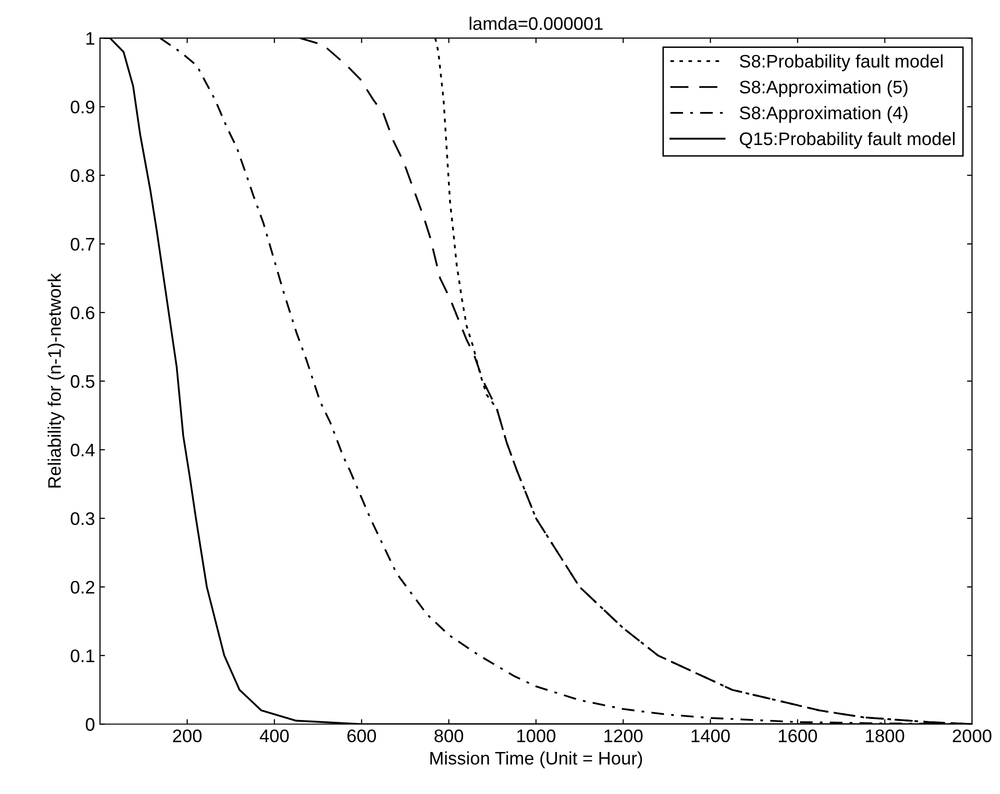 The image size is (1000, 794). What do you see at coordinates (274, 735) in the screenshot?
I see `x-tick-label: 400` at bounding box center [274, 735].